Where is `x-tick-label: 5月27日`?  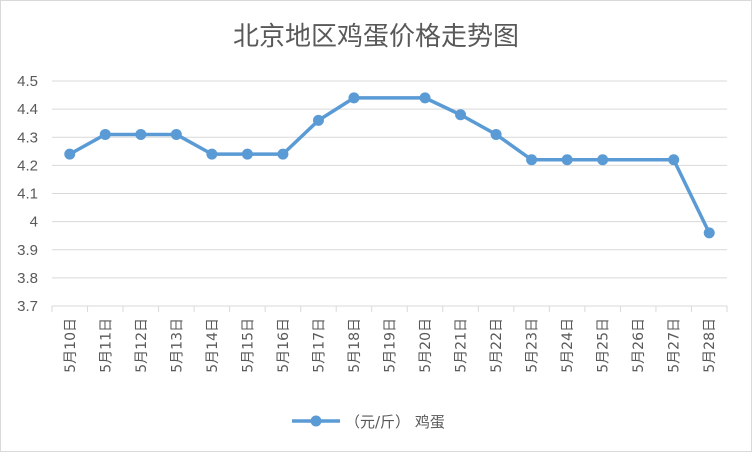 x-tick-label: 5月27日 is located at coordinates (675, 345).